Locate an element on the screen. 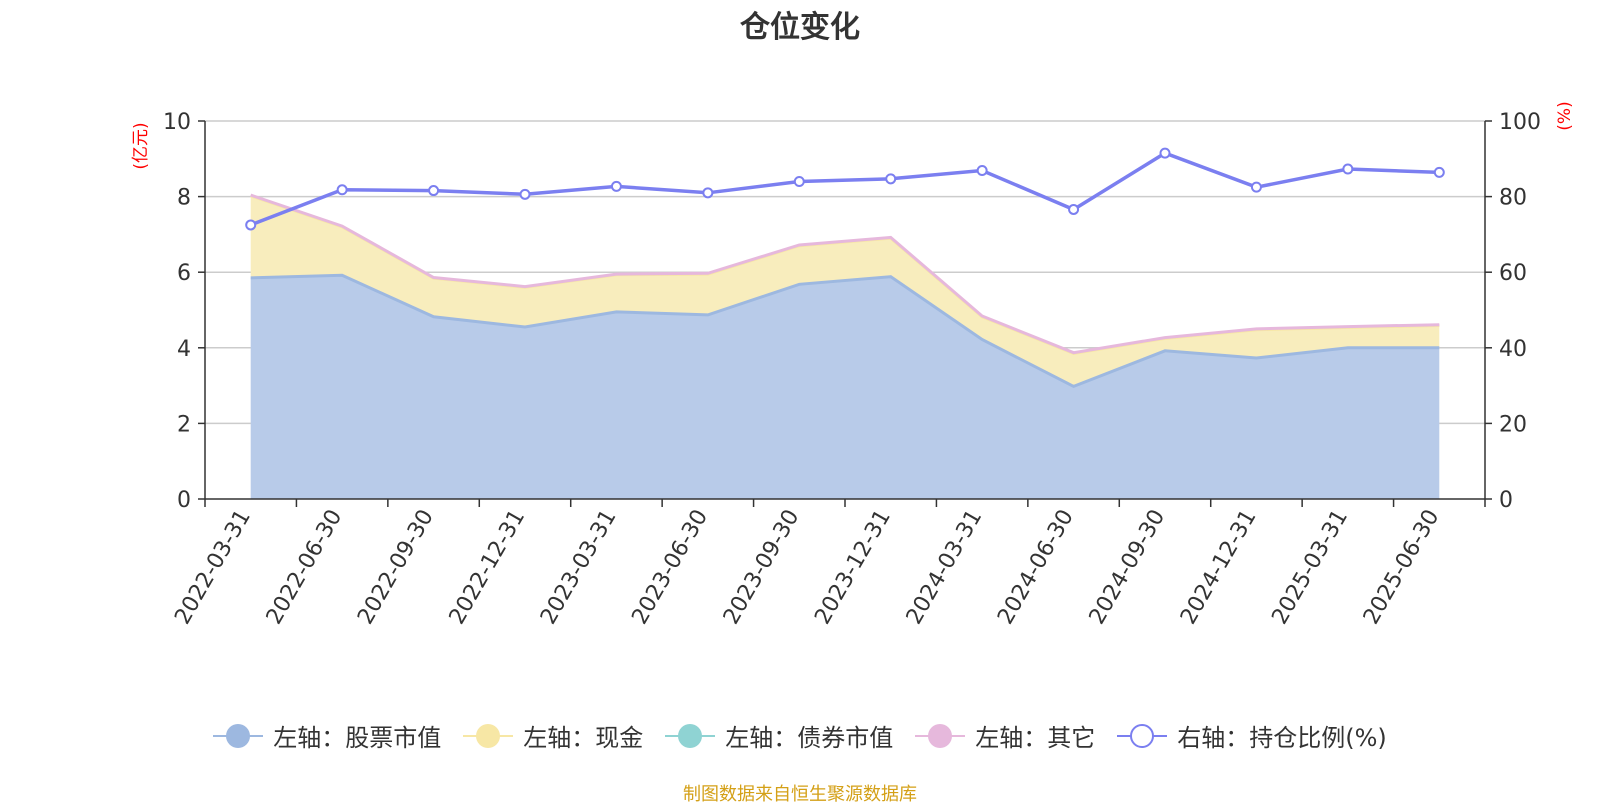 This screenshot has width=1600, height=806. right-tick-label: 0 is located at coordinates (1506, 500).